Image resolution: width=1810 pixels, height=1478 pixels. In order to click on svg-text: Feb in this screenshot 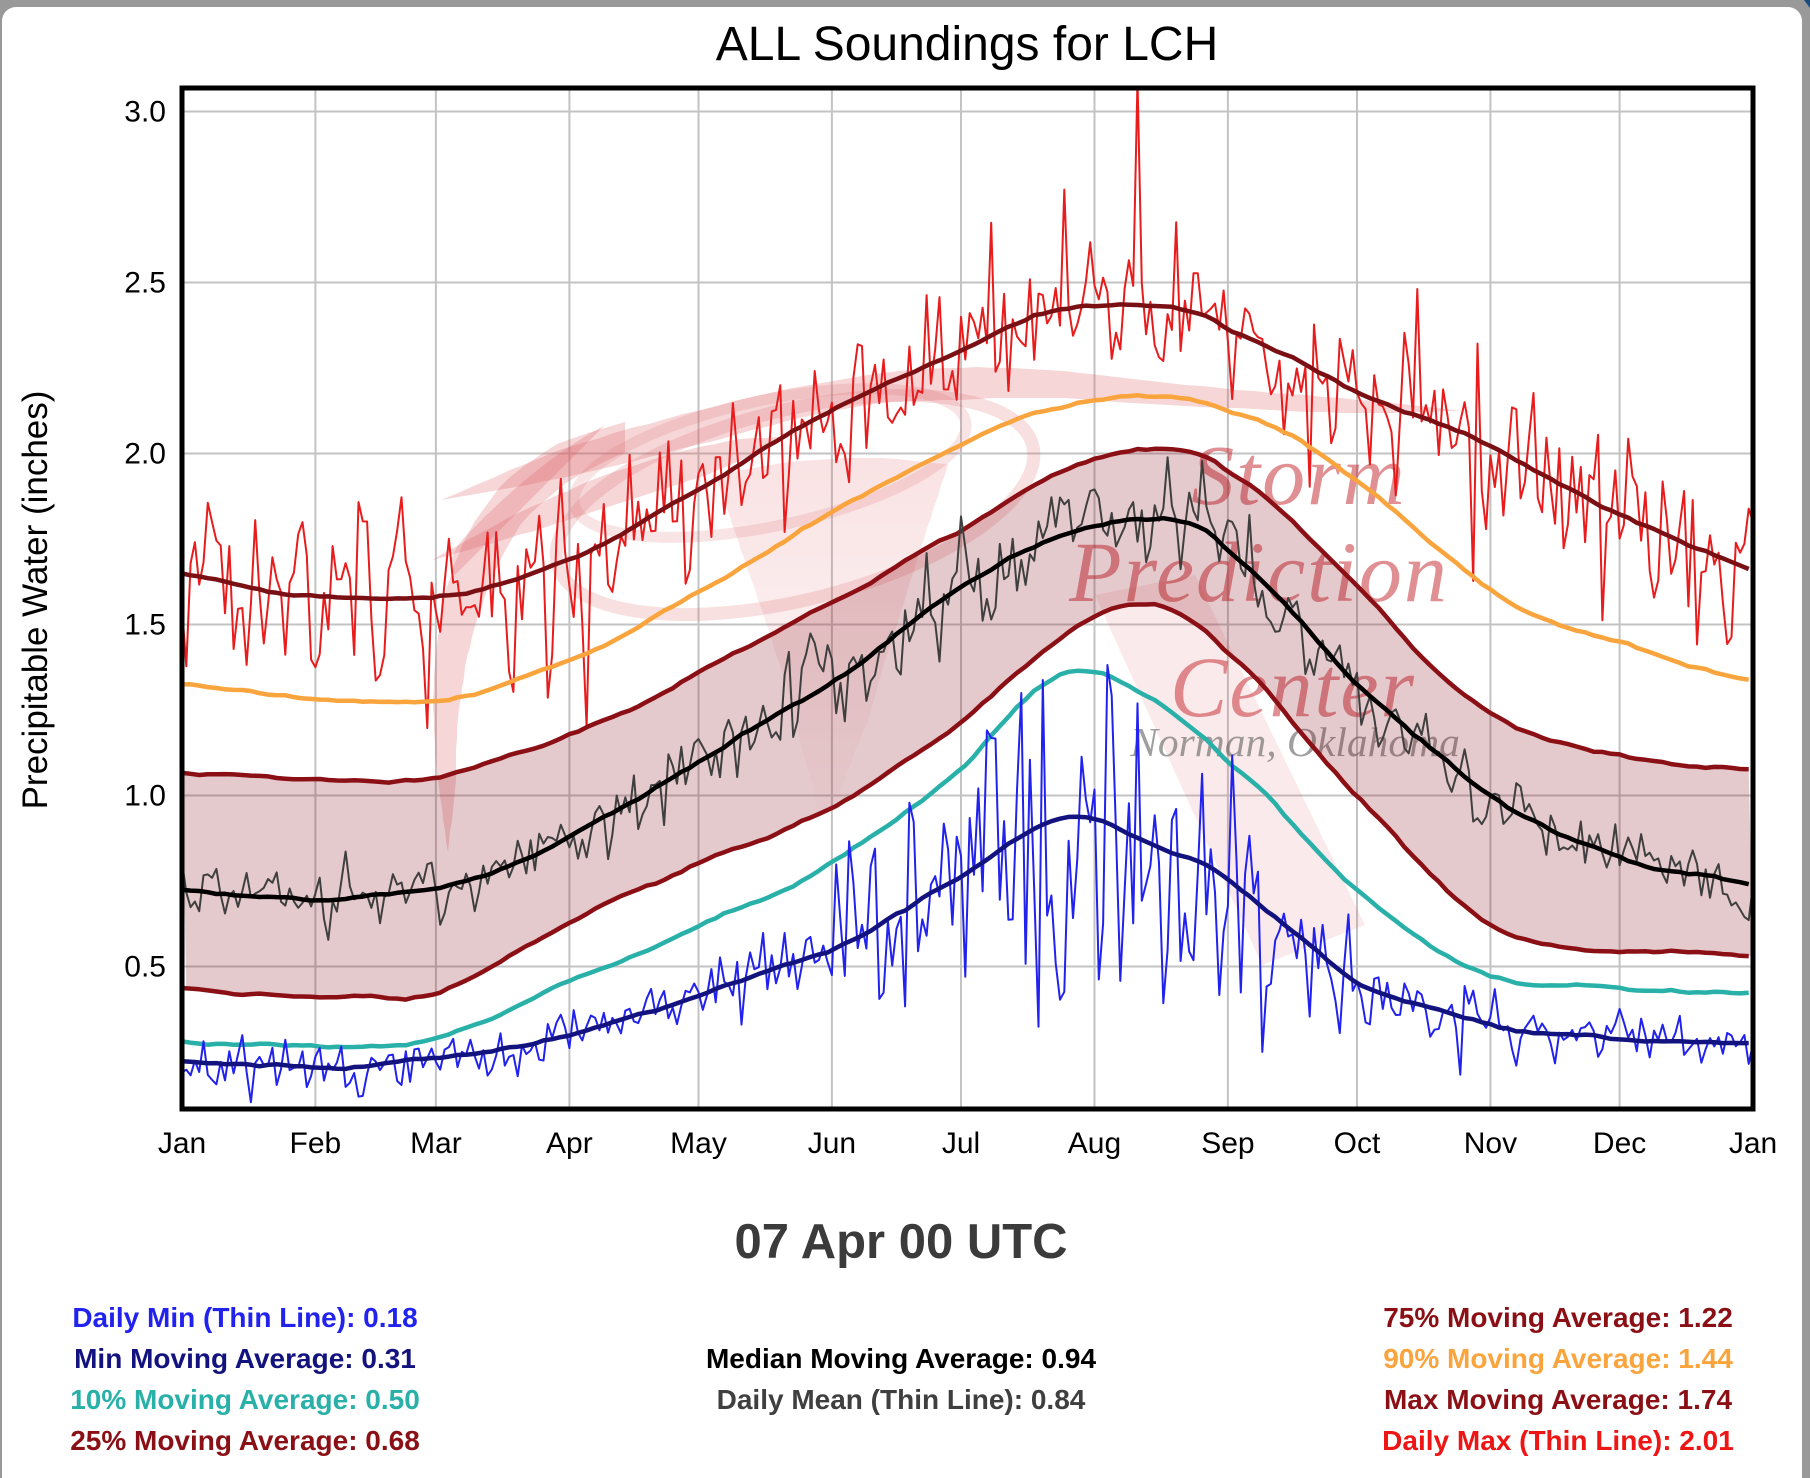, I will do `click(316, 1143)`.